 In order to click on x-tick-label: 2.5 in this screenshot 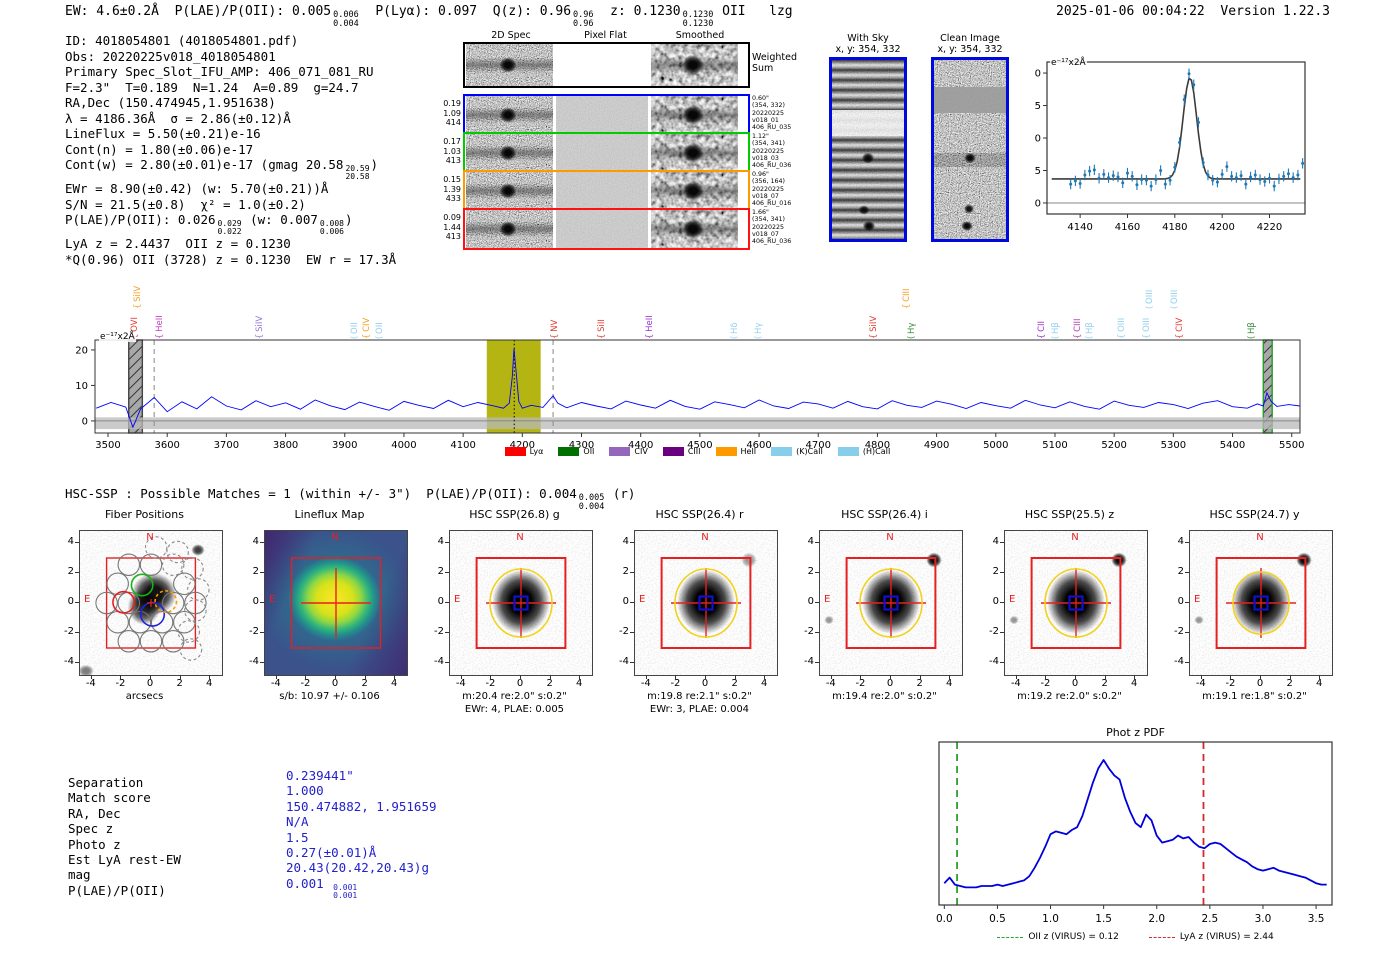, I will do `click(1209, 919)`.